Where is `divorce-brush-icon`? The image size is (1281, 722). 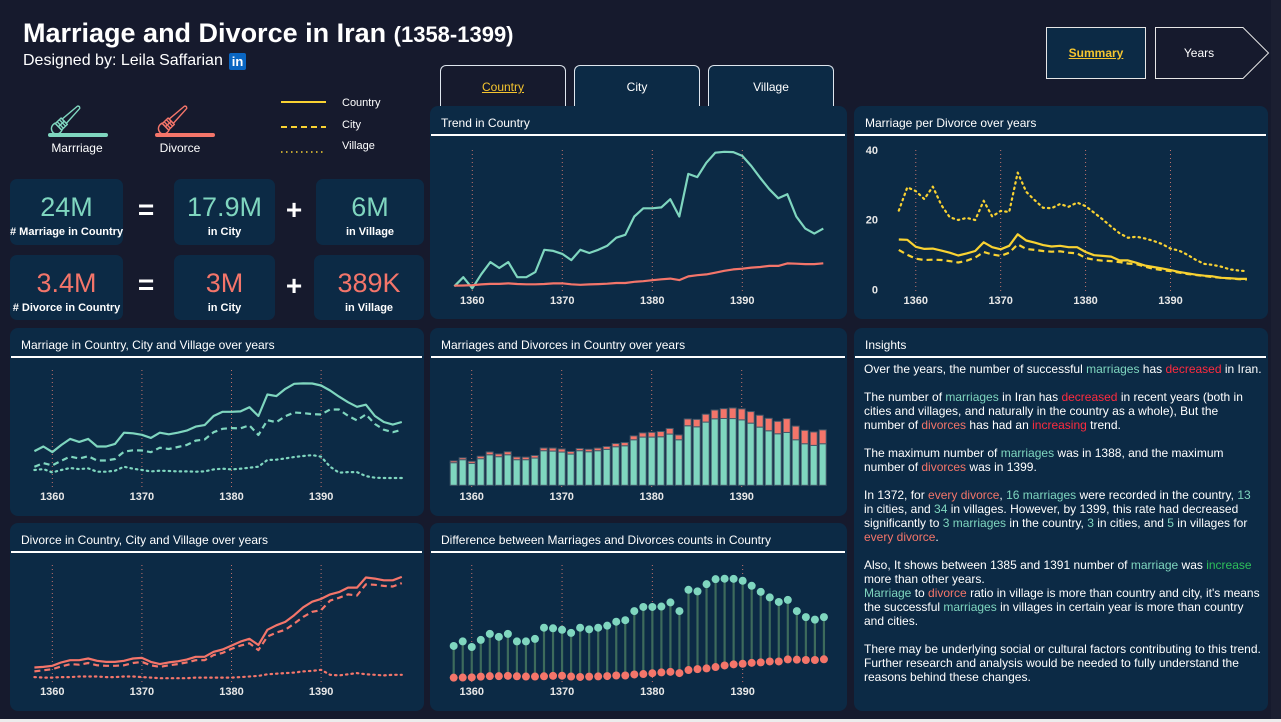
divorce-brush-icon is located at coordinates (185, 121).